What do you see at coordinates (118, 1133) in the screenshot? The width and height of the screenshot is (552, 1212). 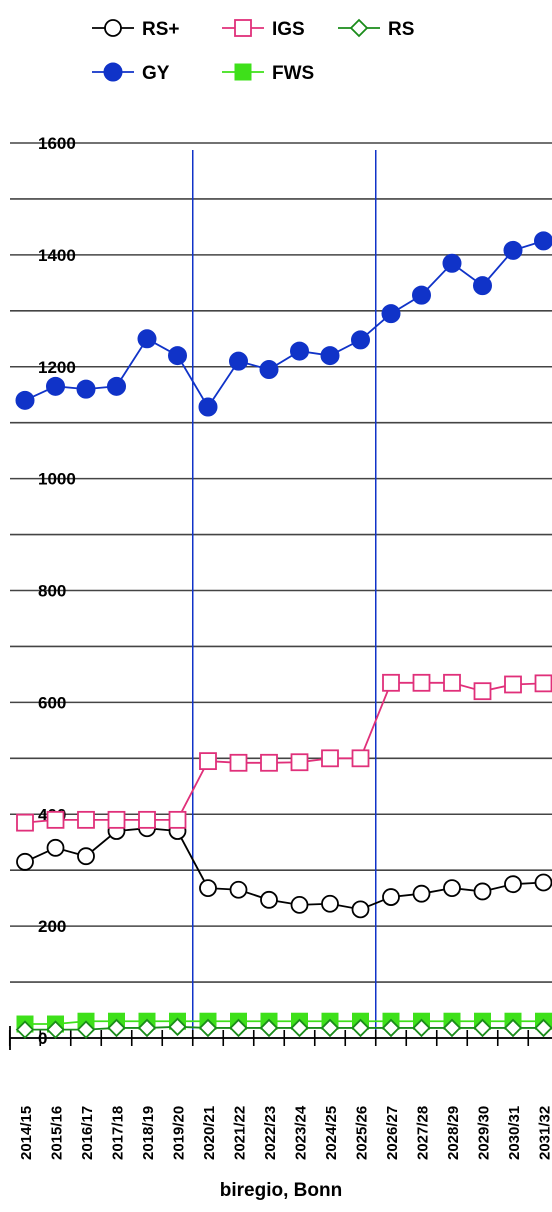 I see `x-tick-label: 2017/18` at bounding box center [118, 1133].